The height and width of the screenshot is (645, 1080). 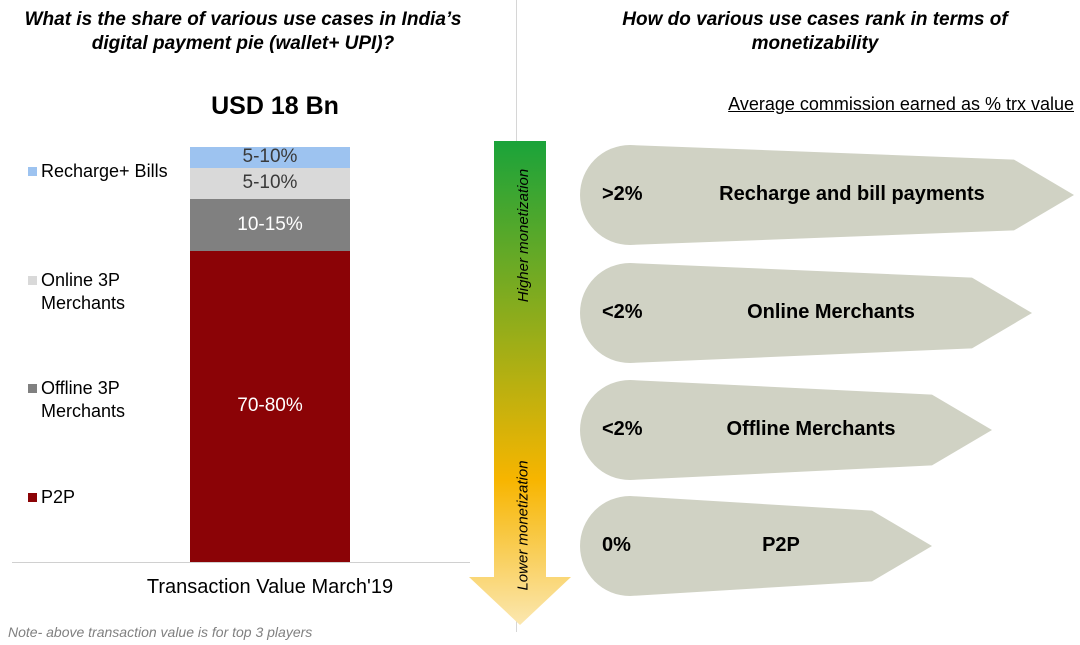 I want to click on bar-segment-label: 70-80%, so click(x=270, y=406).